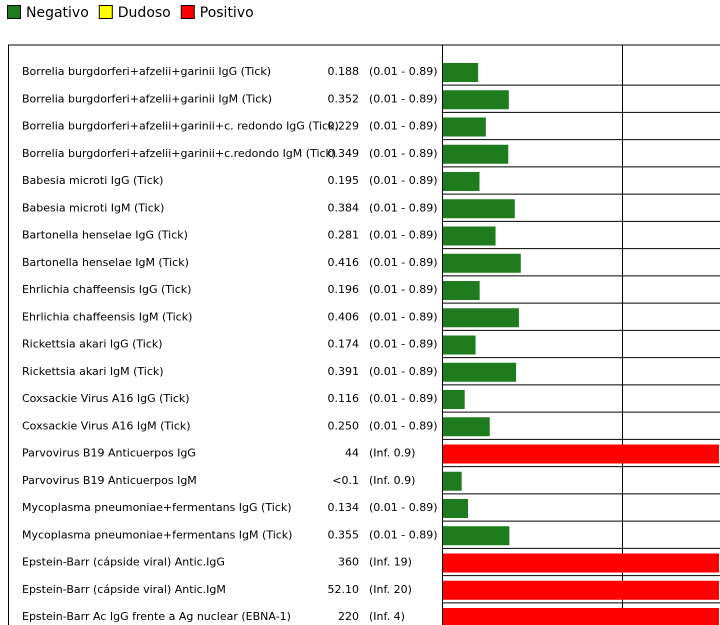  Describe the element at coordinates (124, 589) in the screenshot. I see `test-name: Epstein-Barr (cápside viral) Antic.IgM` at that location.